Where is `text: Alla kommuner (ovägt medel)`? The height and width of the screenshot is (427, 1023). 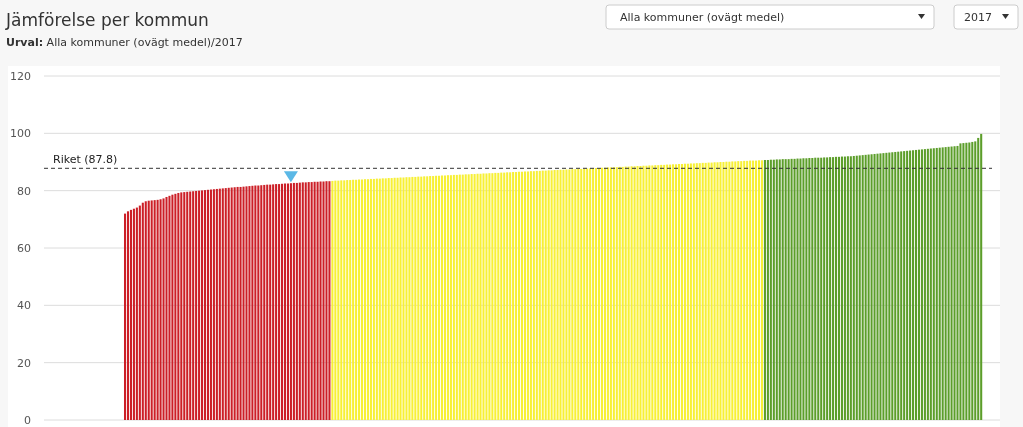 text: Alla kommuner (ovägt medel) is located at coordinates (702, 17).